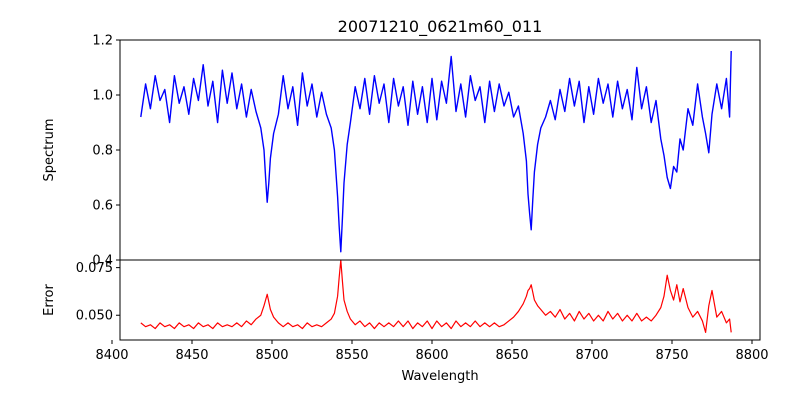 This screenshot has height=400, width=800. I want to click on x-tick-label: 8500, so click(271, 355).